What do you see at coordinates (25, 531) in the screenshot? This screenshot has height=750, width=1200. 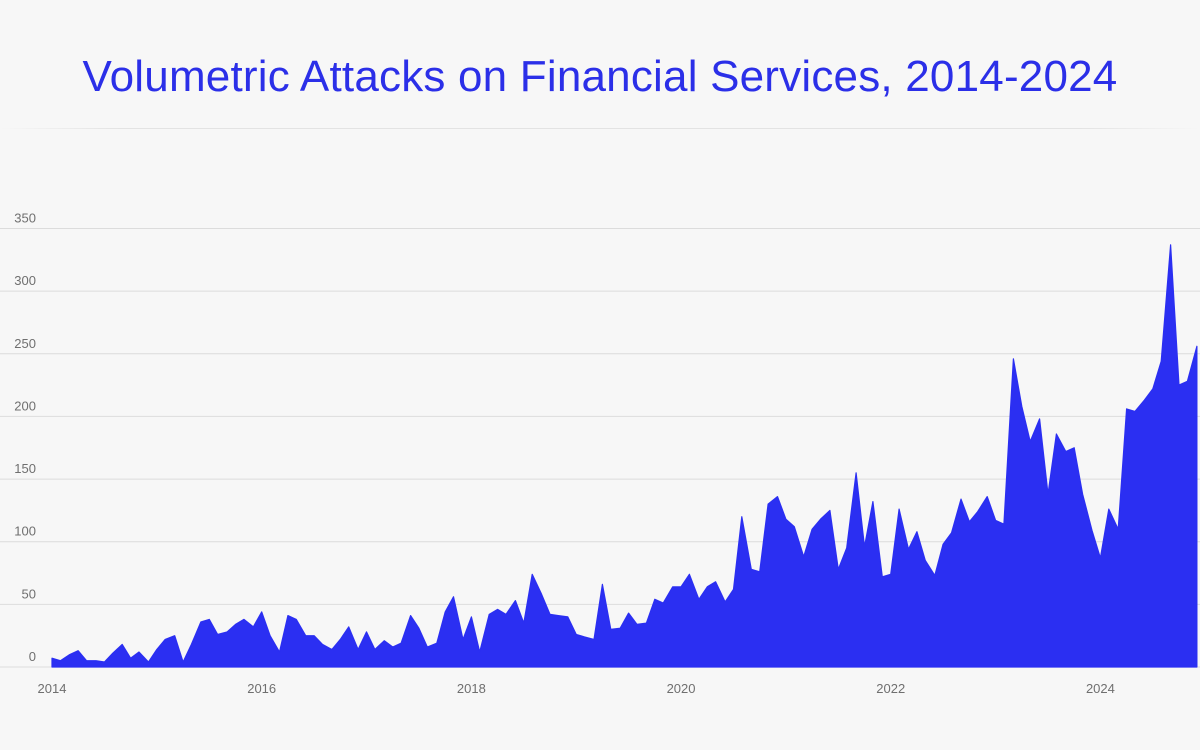 I see `y-tick-label: 100` at bounding box center [25, 531].